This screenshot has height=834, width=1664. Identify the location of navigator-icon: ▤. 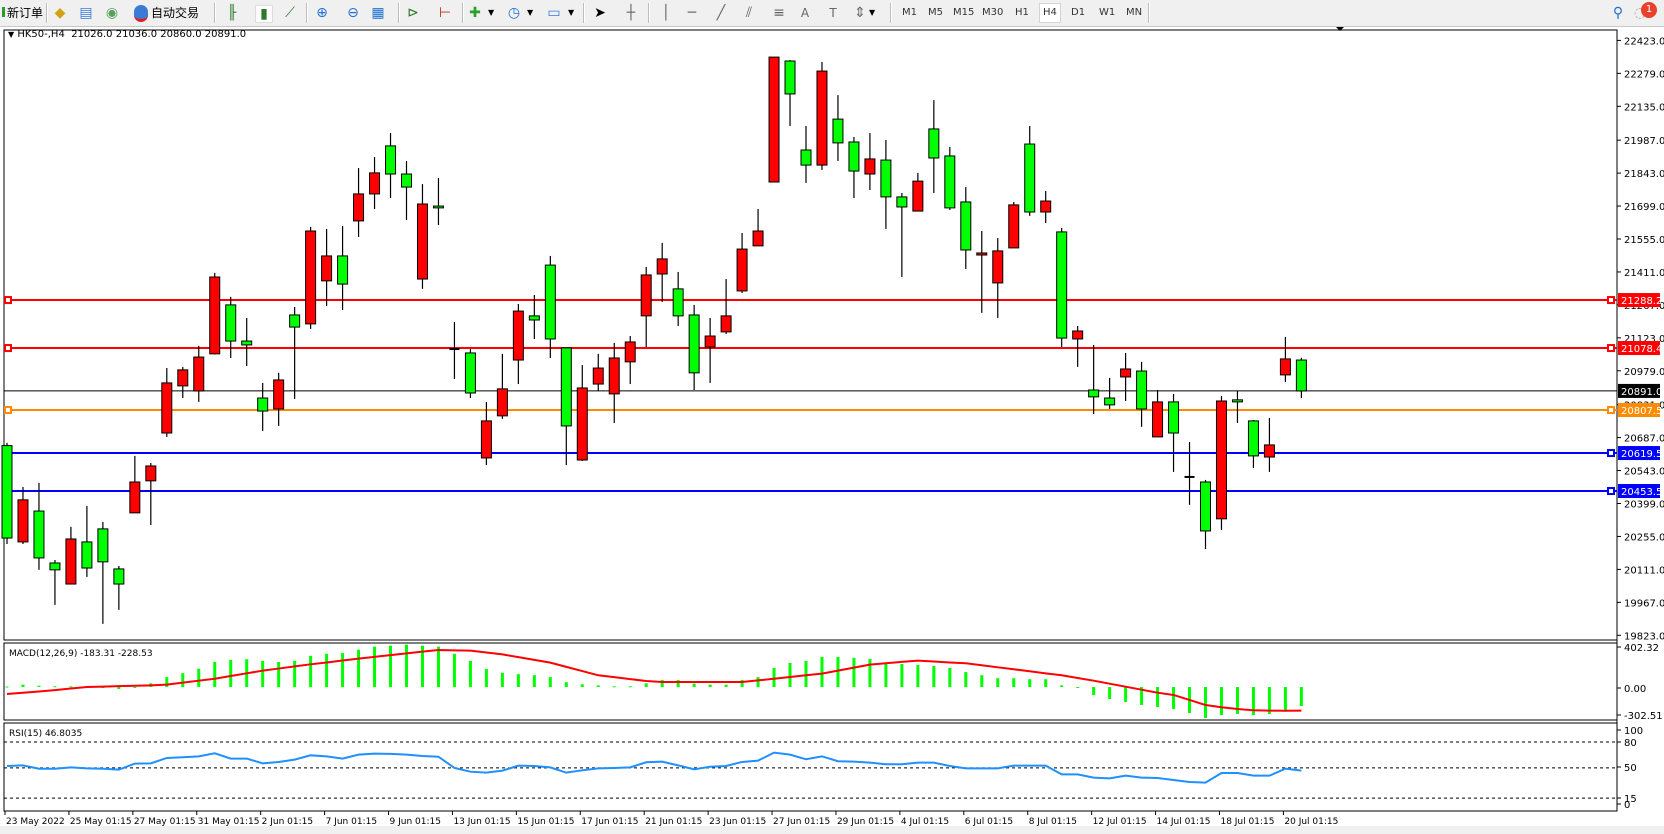
(86, 13).